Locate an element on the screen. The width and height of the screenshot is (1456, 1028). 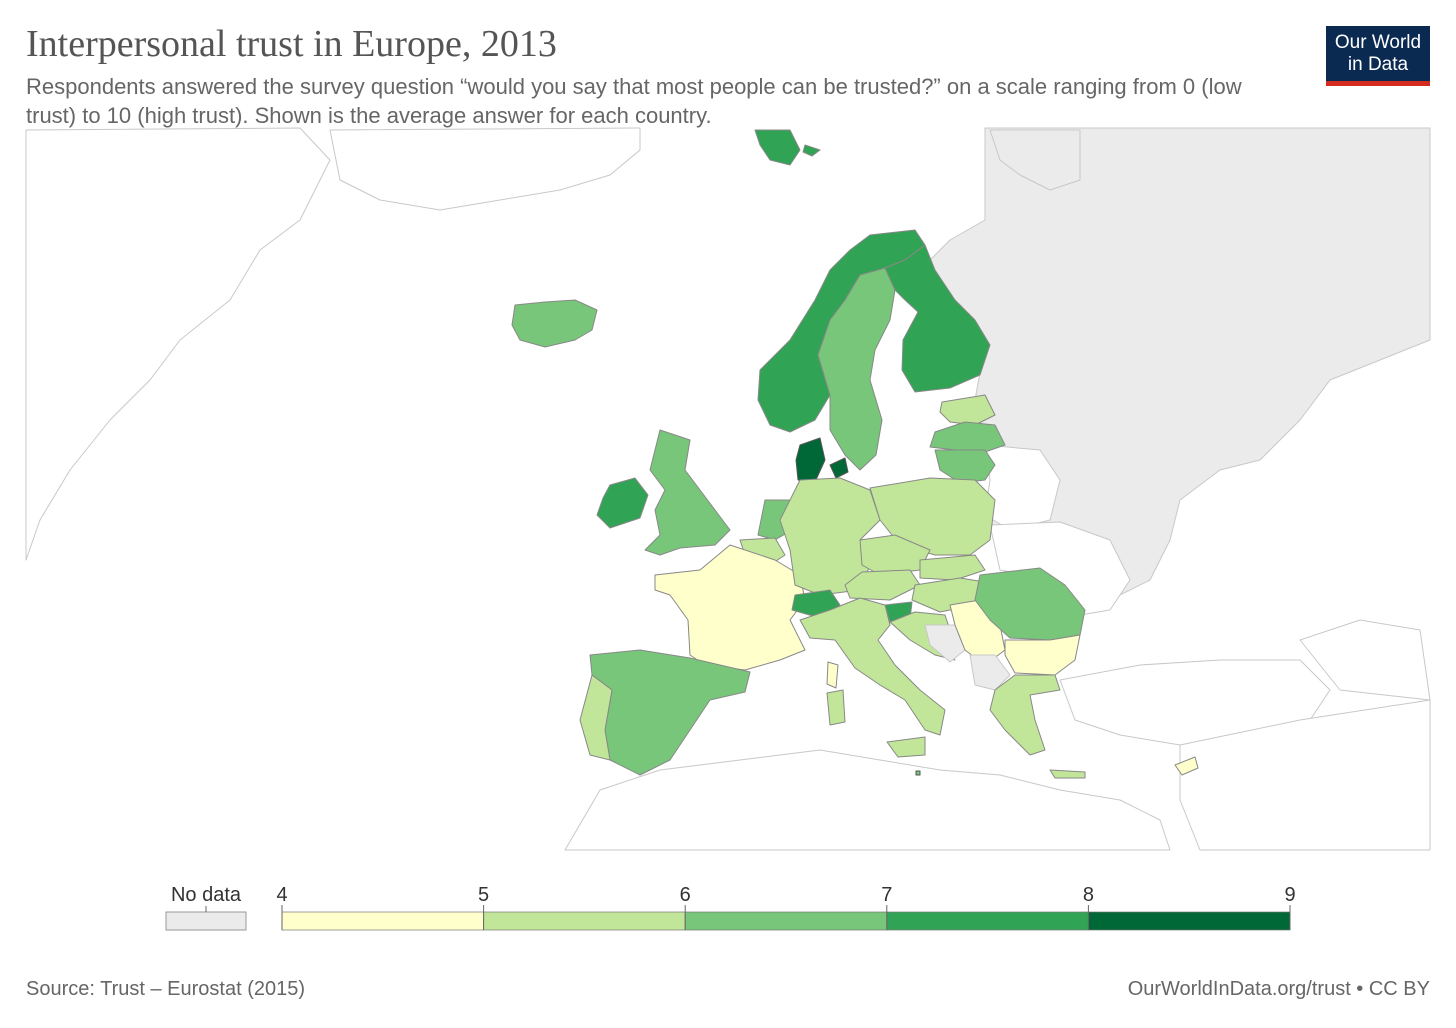
country-greece-crete is located at coordinates (1067, 774).